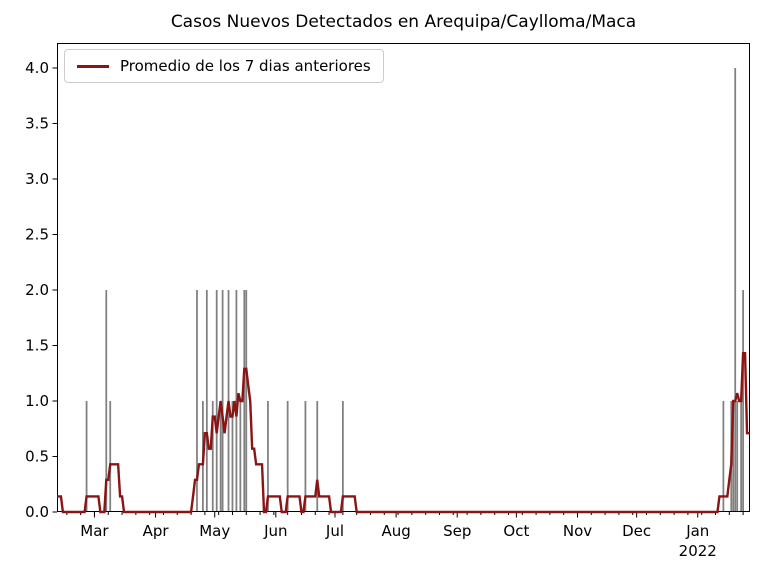 Image resolution: width=768 pixels, height=576 pixels. Describe the element at coordinates (577, 531) in the screenshot. I see `x-tick-label: Nov` at that location.